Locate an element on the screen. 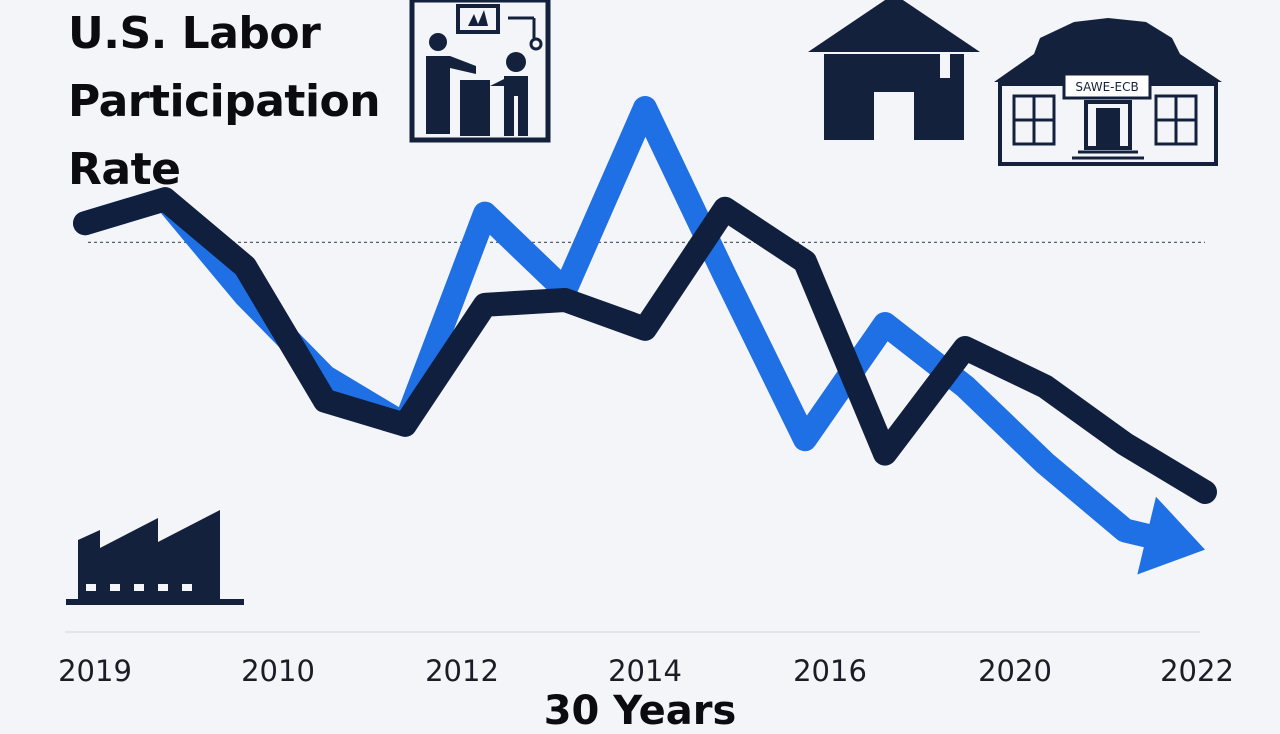  x-tick-label: 2010 is located at coordinates (278, 671).